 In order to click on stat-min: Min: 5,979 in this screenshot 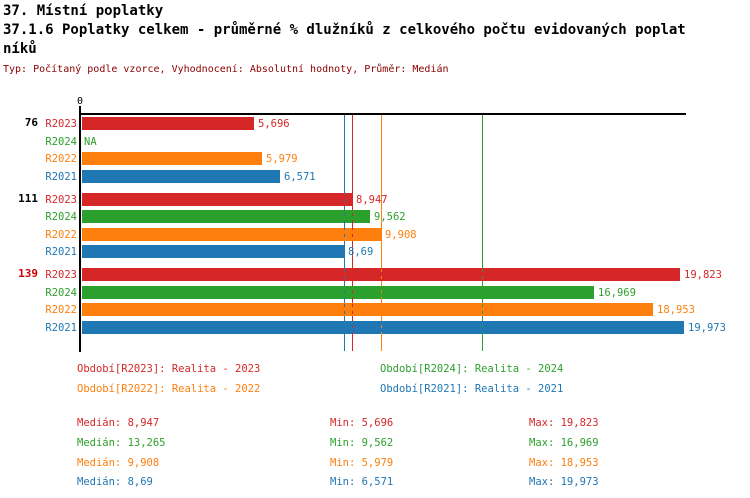, I will do `click(362, 463)`.